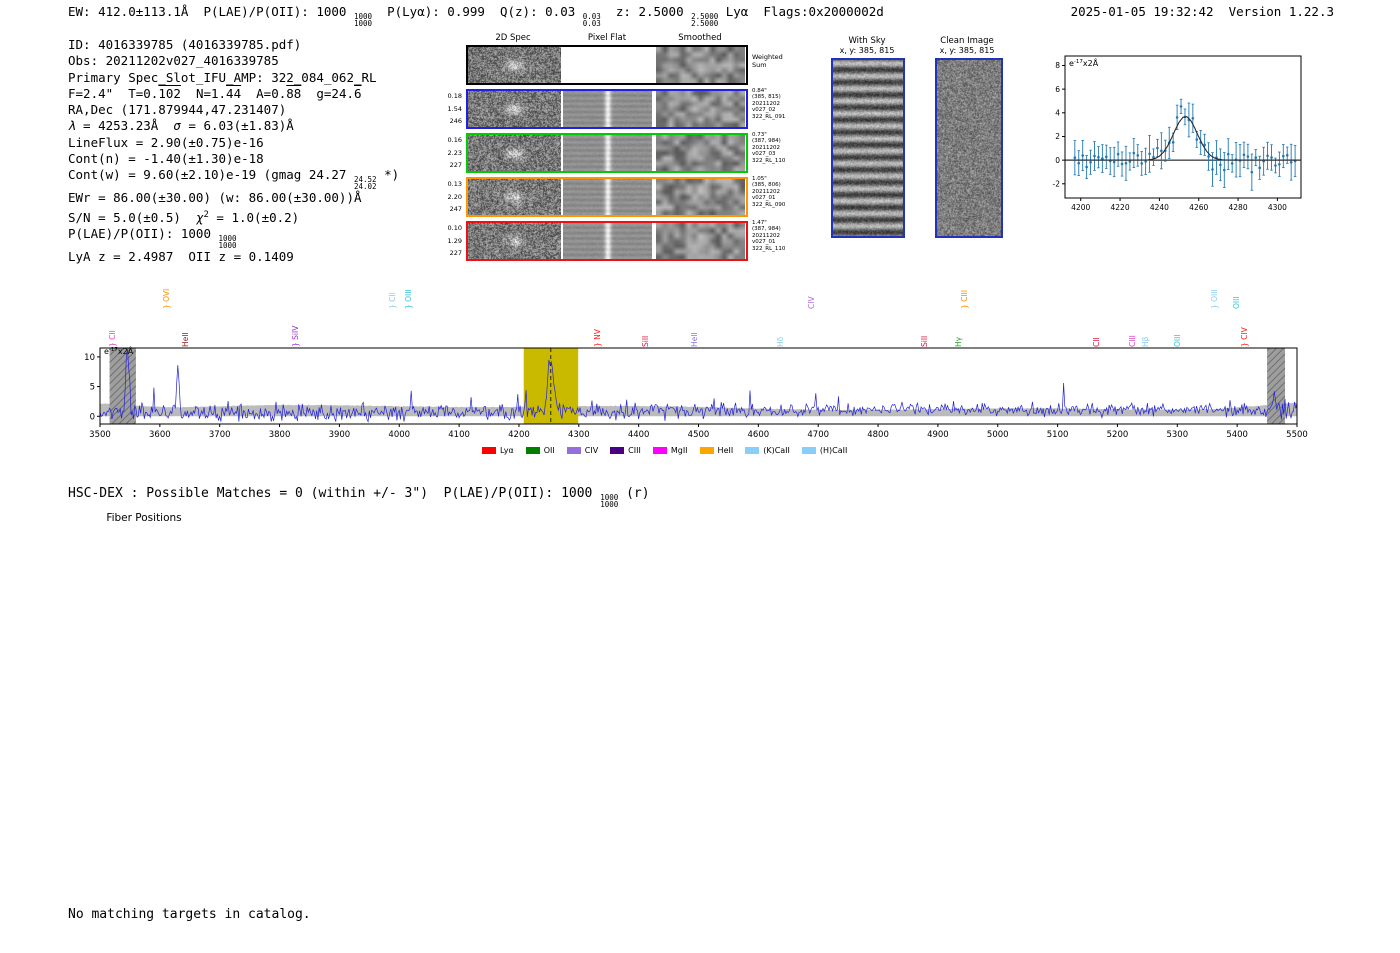 The height and width of the screenshot is (953, 1400). What do you see at coordinates (1057, 160) in the screenshot?
I see `y-tick-label: 0` at bounding box center [1057, 160].